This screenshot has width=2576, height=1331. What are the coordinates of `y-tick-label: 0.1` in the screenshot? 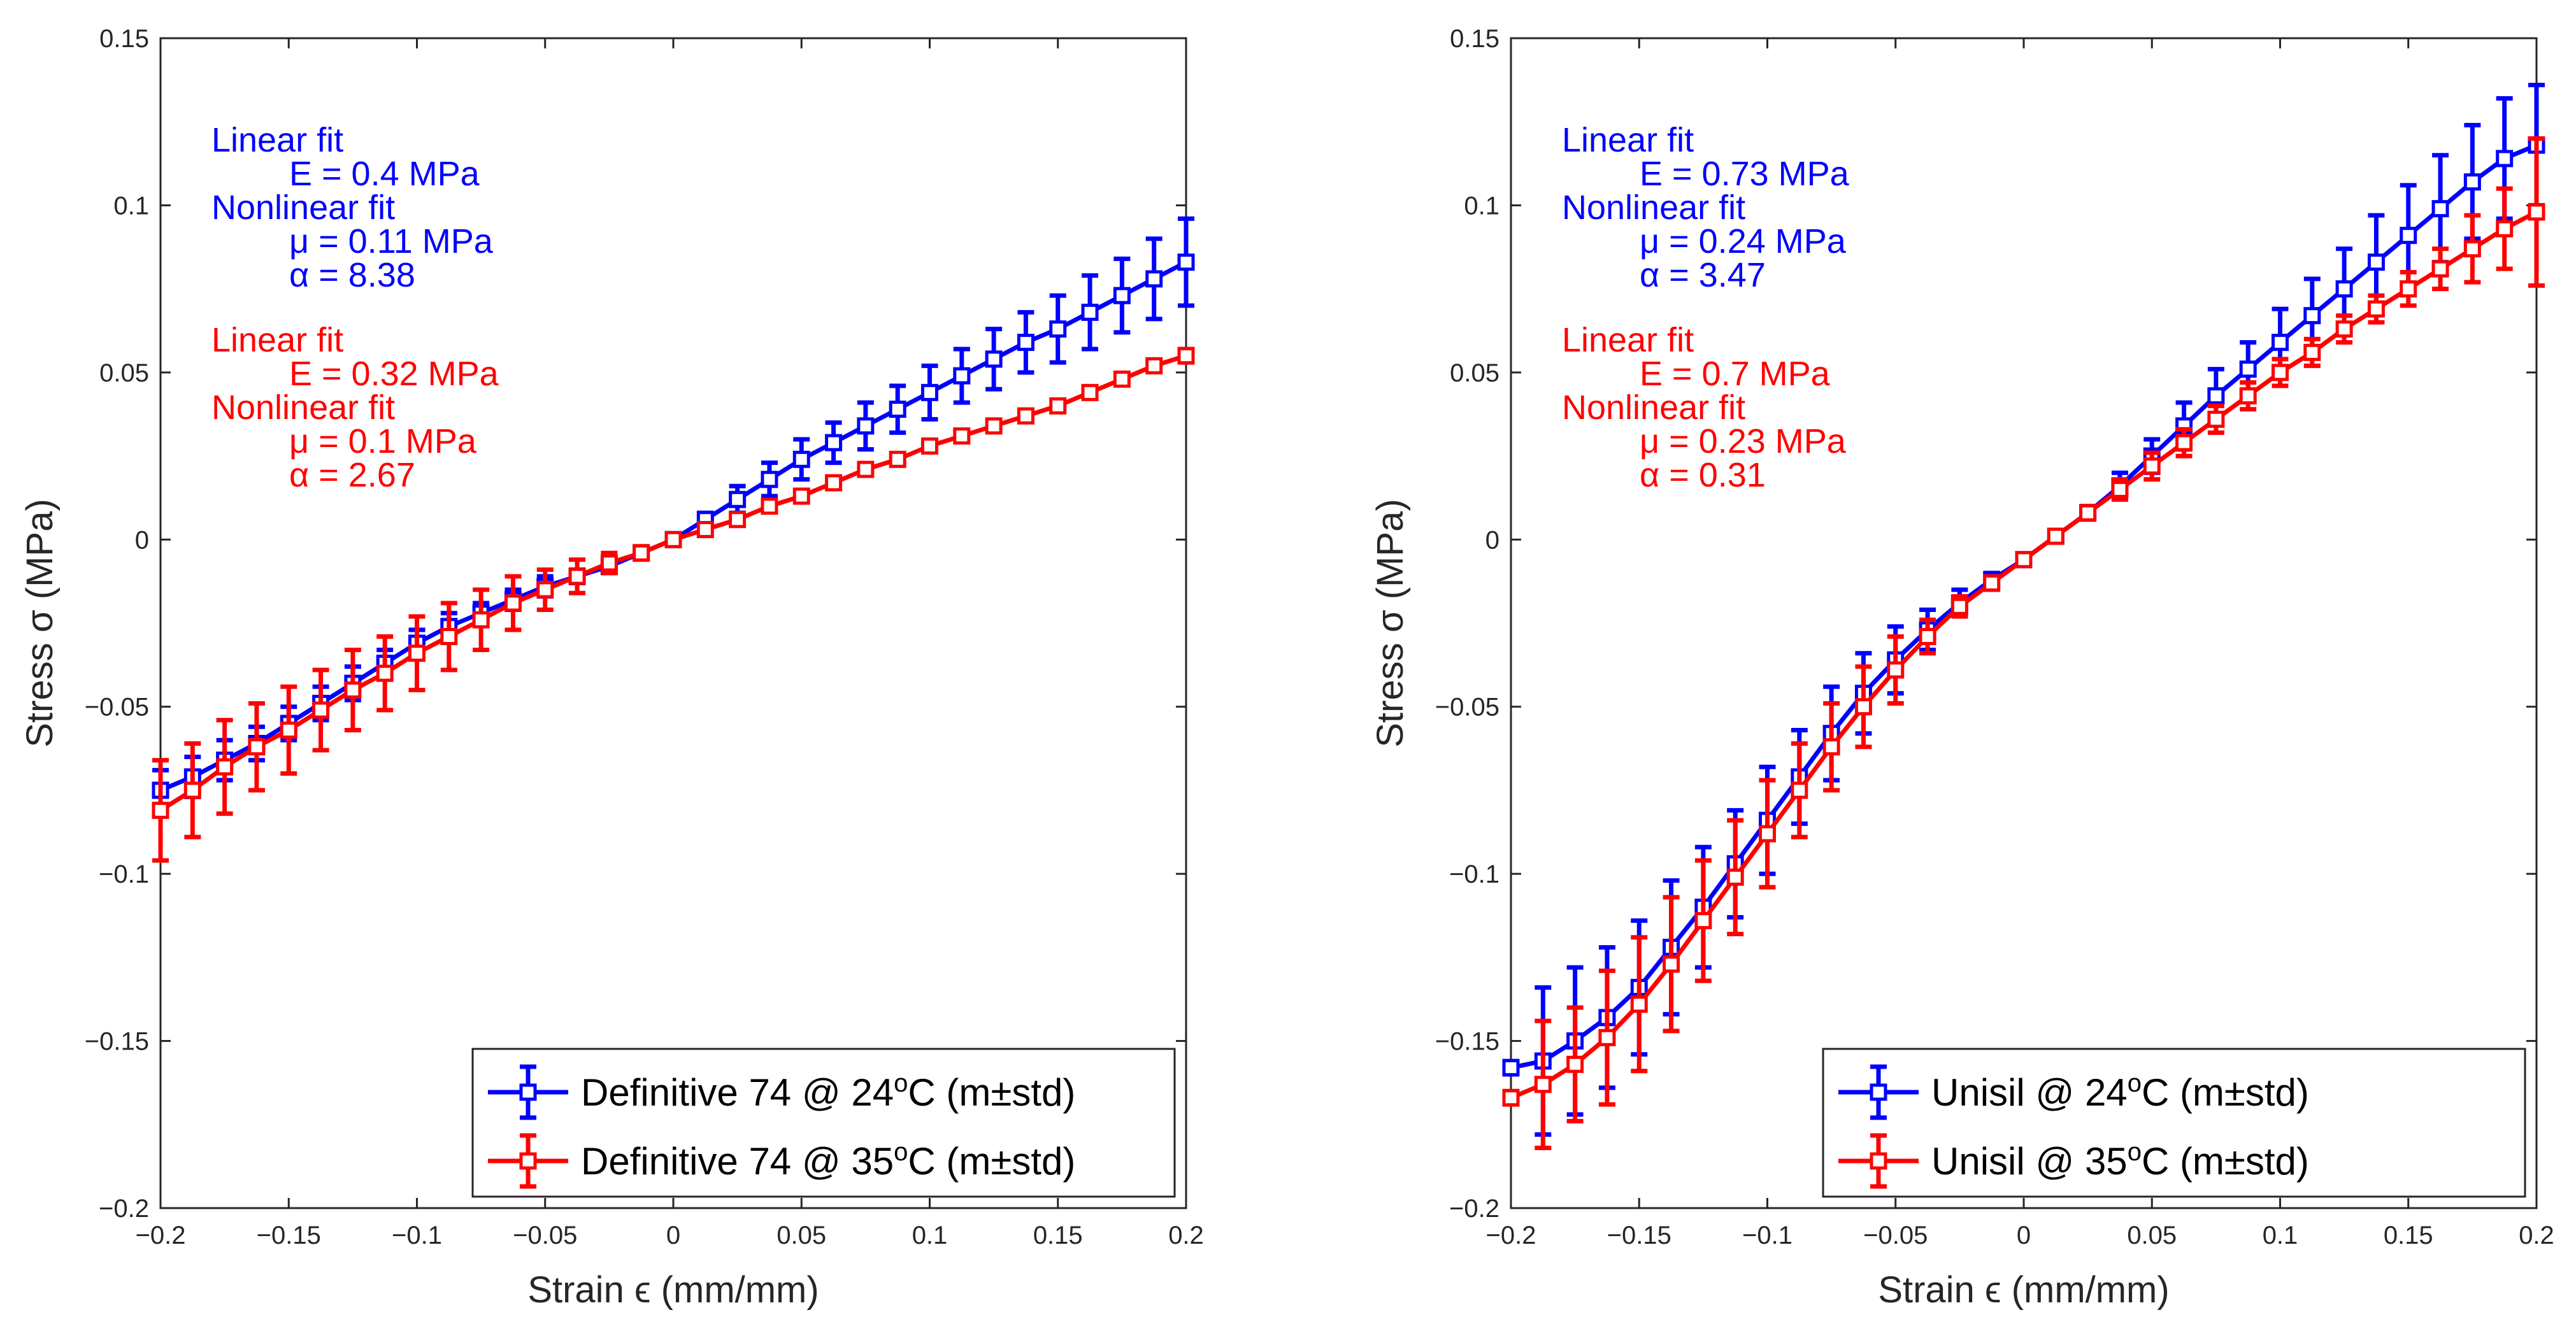 It's located at (131, 206).